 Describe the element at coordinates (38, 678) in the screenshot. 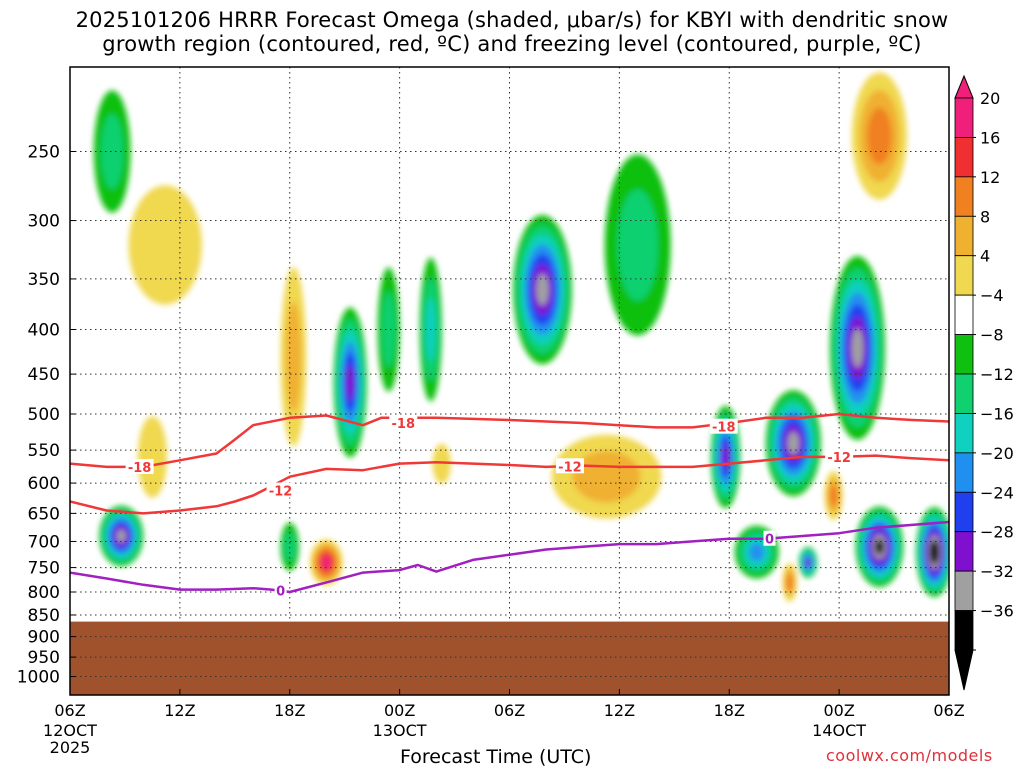

I see `y-tick-label: 1000` at that location.